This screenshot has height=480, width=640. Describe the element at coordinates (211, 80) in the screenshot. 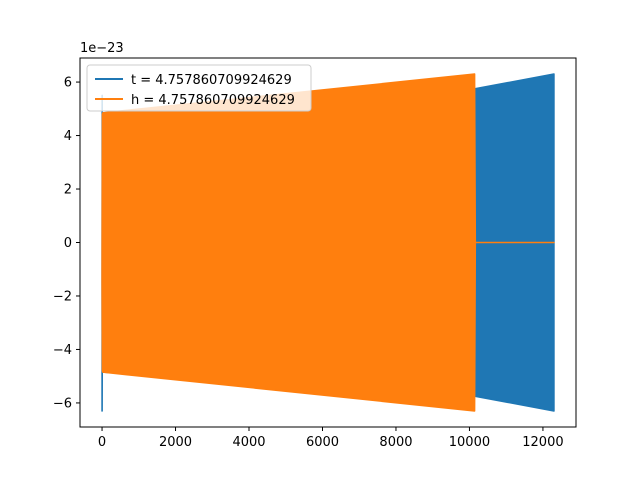

I see `legend-label: t = 4.757860709924629` at that location.